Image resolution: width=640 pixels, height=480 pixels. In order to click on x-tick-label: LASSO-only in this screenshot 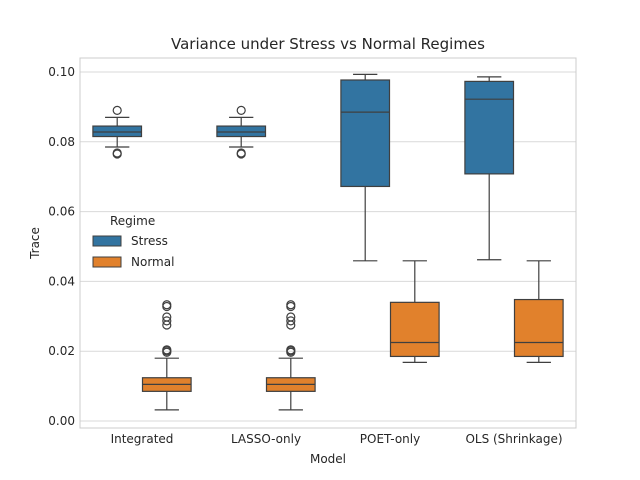, I will do `click(266, 439)`.